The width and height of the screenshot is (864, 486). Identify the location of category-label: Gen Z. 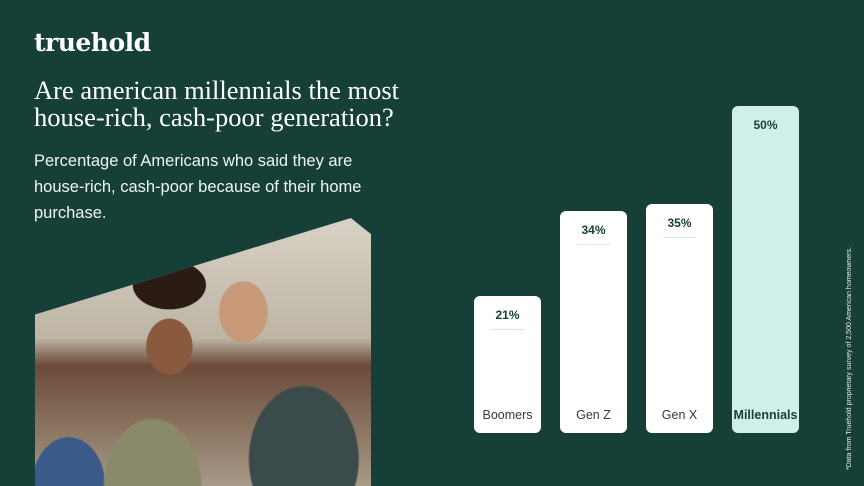
(593, 415).